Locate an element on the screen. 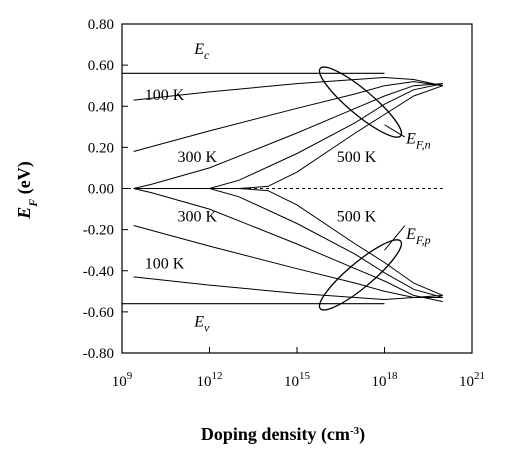  annotation-t500p: 500 K is located at coordinates (357, 216).